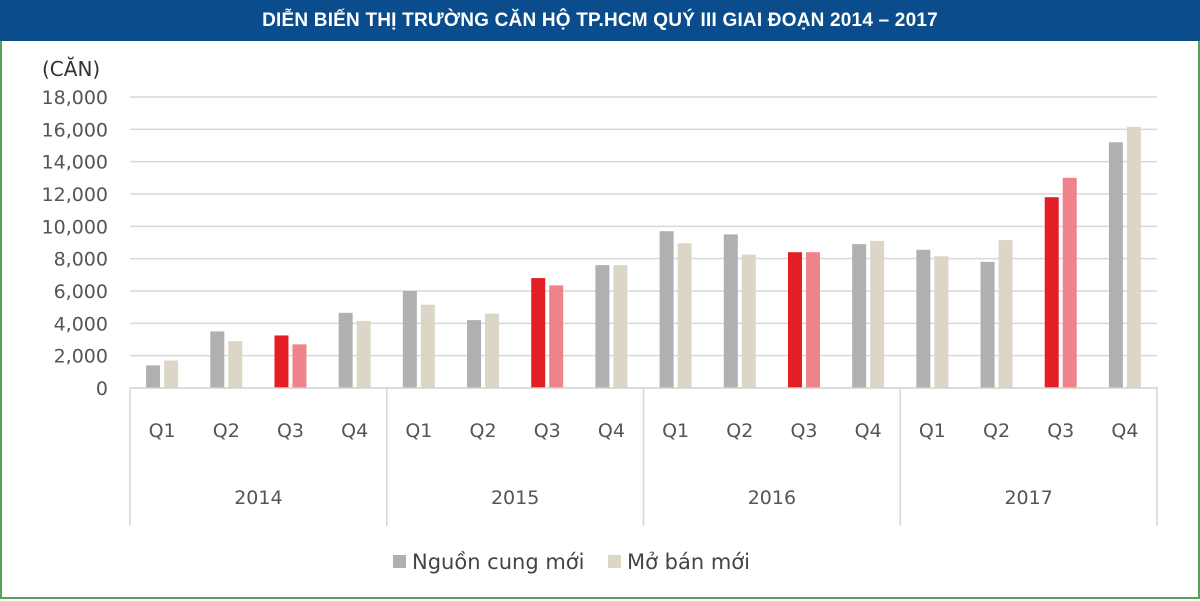 The width and height of the screenshot is (1200, 601). I want to click on y-tick-label: 16,000, so click(75, 130).